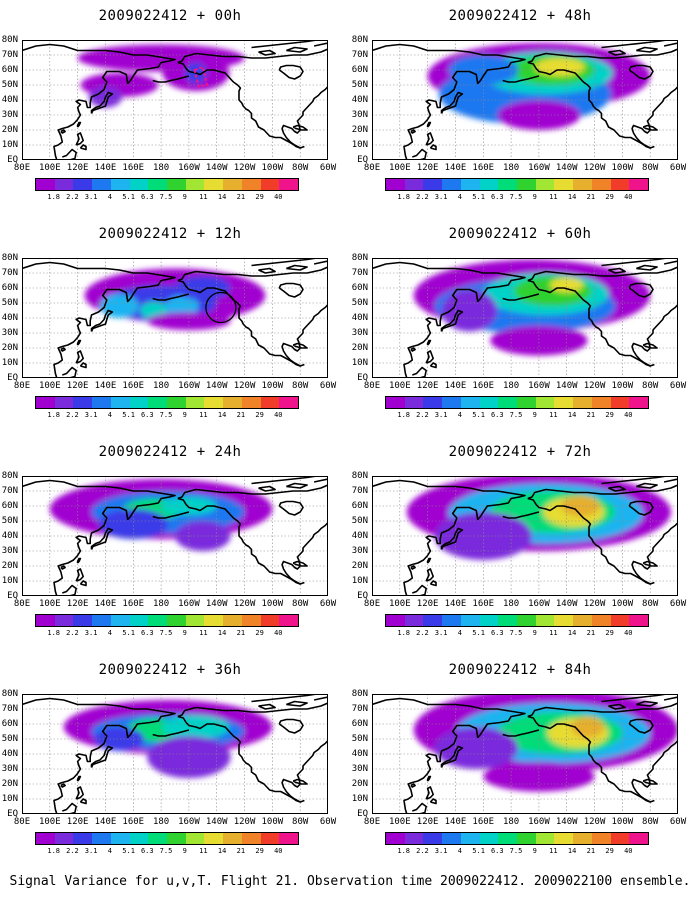 The height and width of the screenshot is (900, 700). What do you see at coordinates (170, 16) in the screenshot?
I see `panel-title: 2009022412 + 00h` at bounding box center [170, 16].